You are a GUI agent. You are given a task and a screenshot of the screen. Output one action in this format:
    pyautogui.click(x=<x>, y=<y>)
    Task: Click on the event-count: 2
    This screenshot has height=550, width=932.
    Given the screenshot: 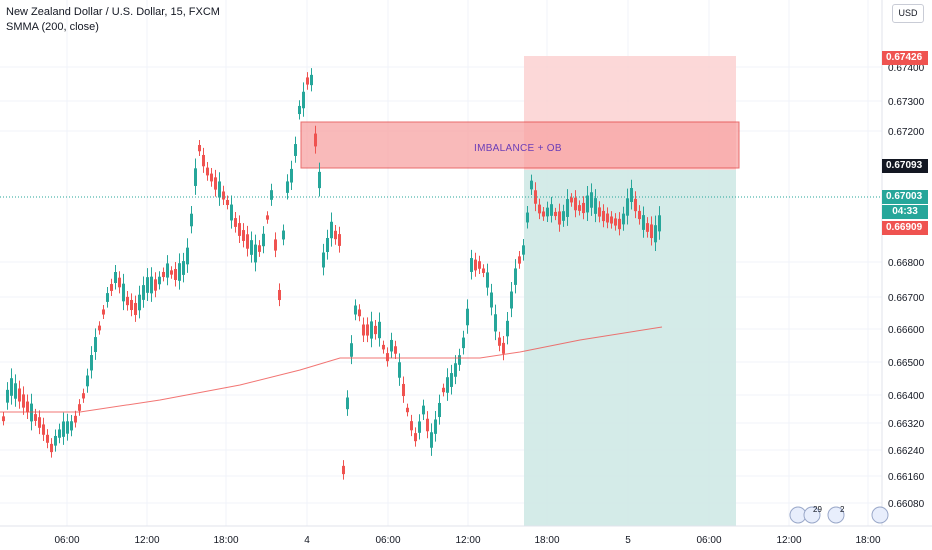 What is the action you would take?
    pyautogui.click(x=842, y=509)
    